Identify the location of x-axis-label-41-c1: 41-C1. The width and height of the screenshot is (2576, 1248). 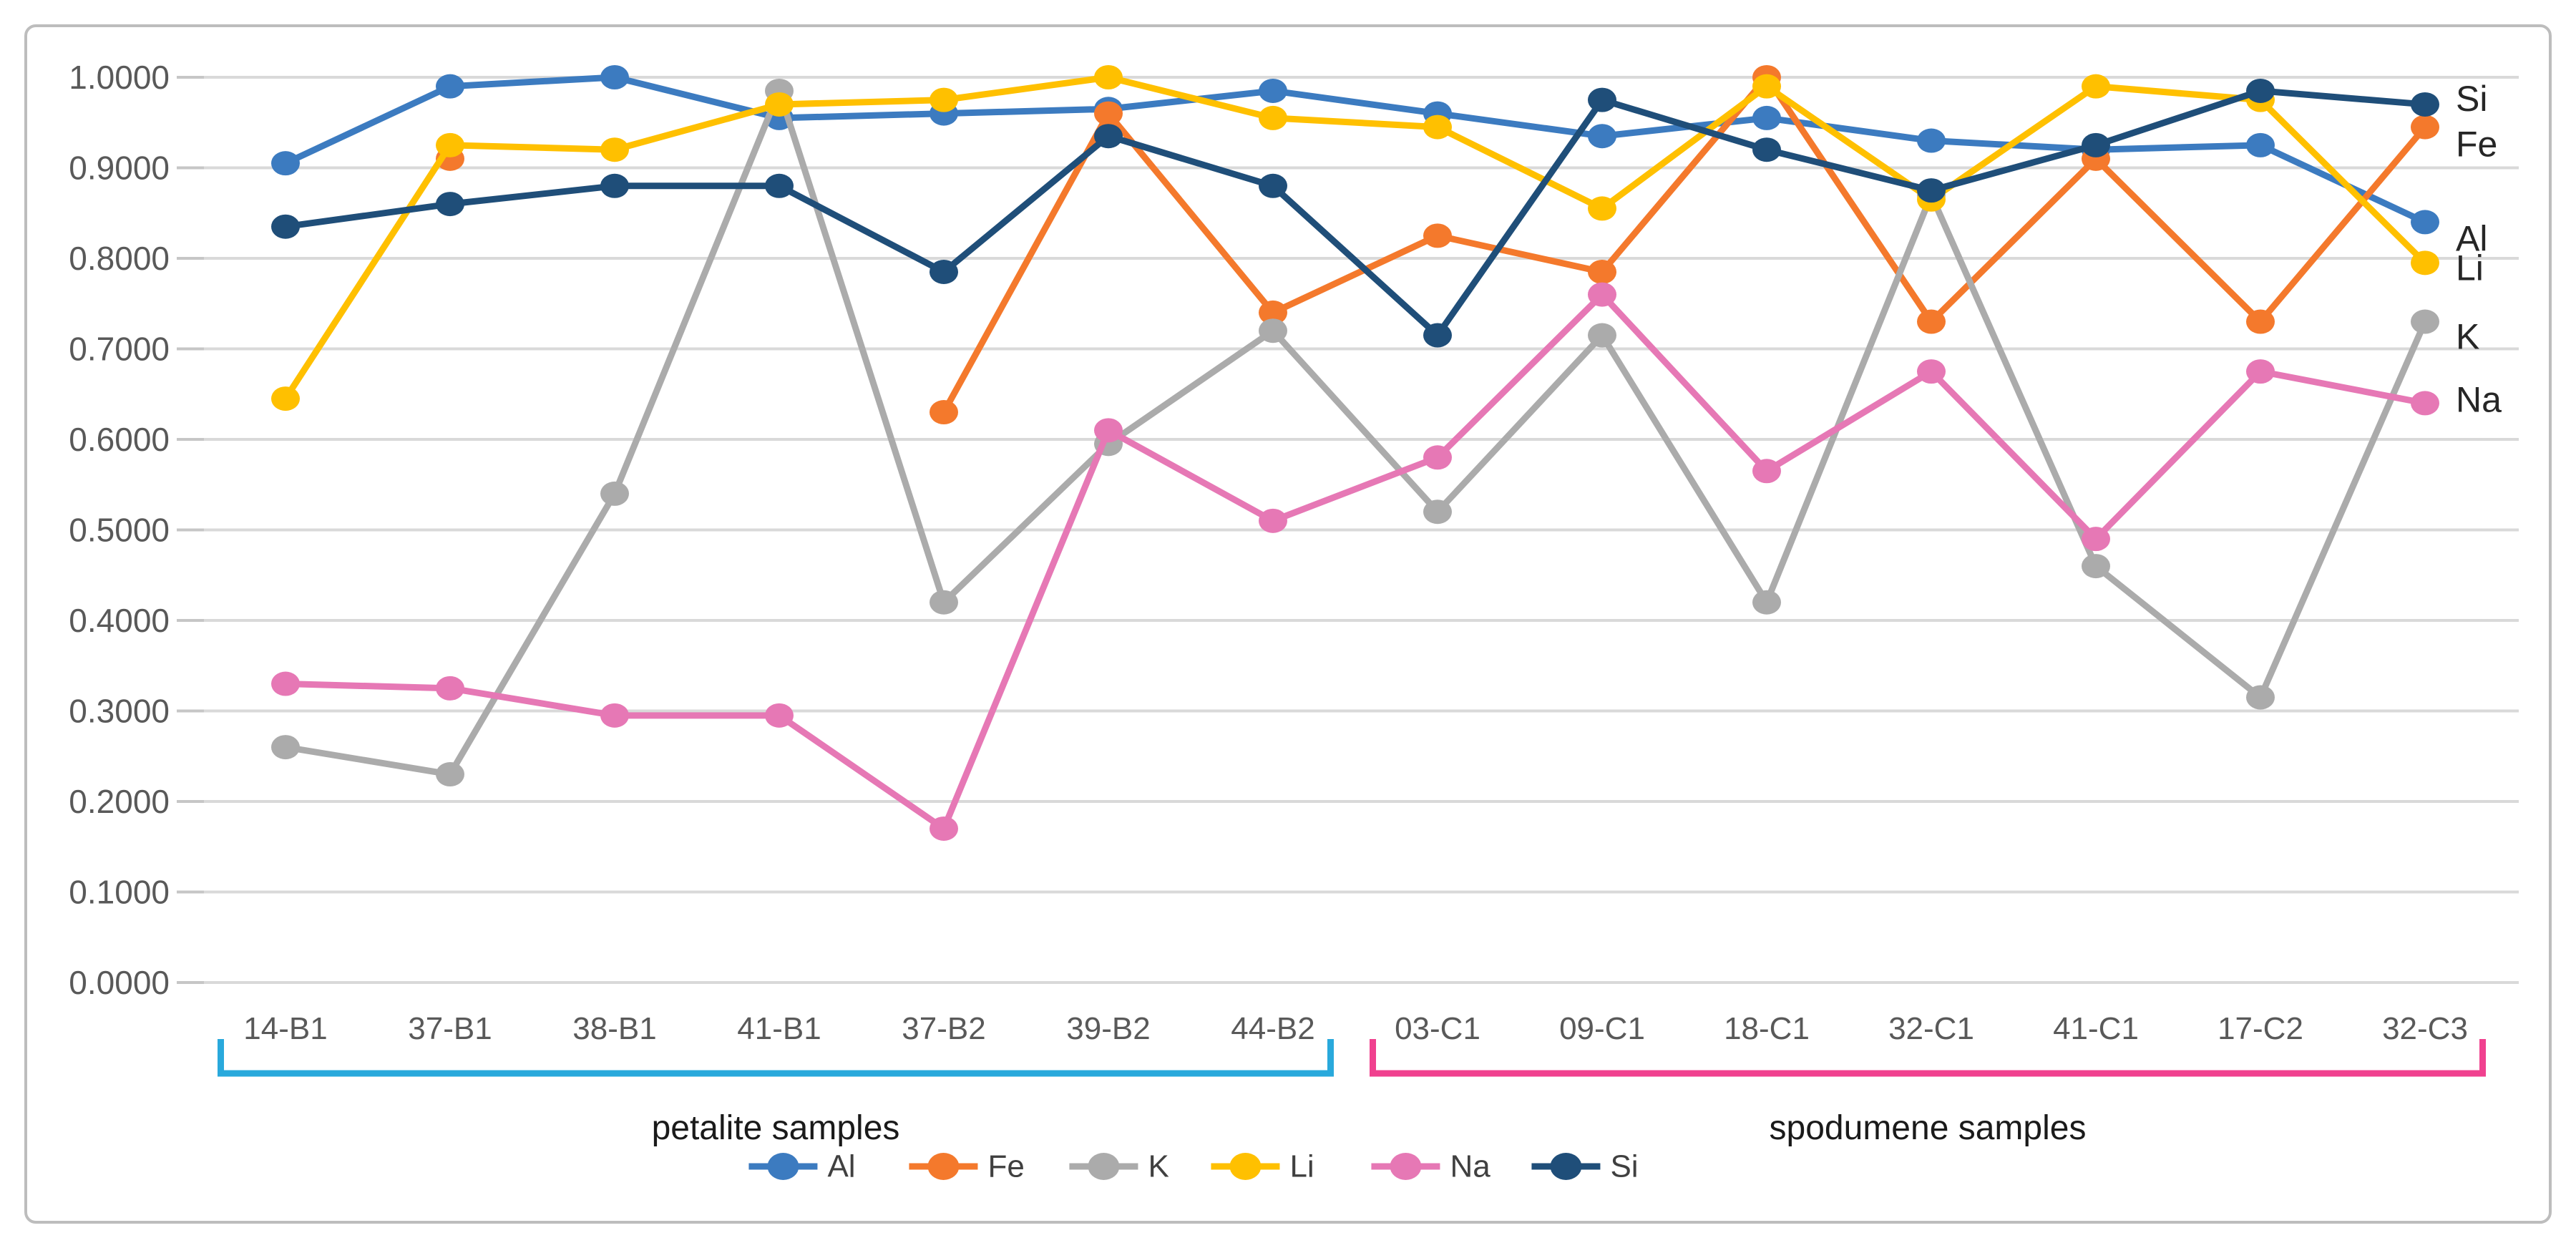
(2096, 1028).